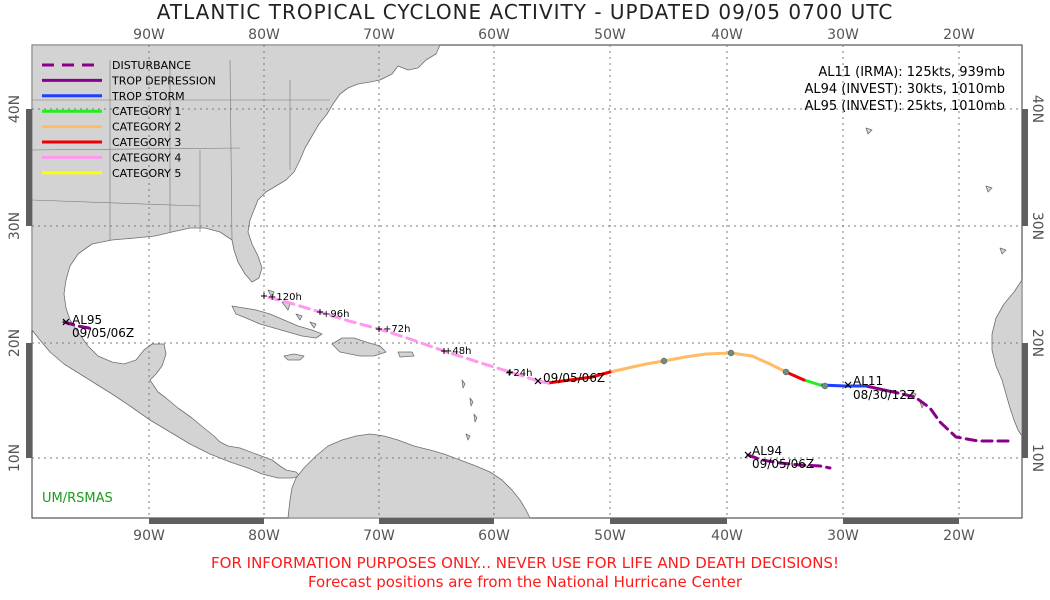 This screenshot has height=600, width=1050. I want to click on al11-track-storm, so click(843, 385).